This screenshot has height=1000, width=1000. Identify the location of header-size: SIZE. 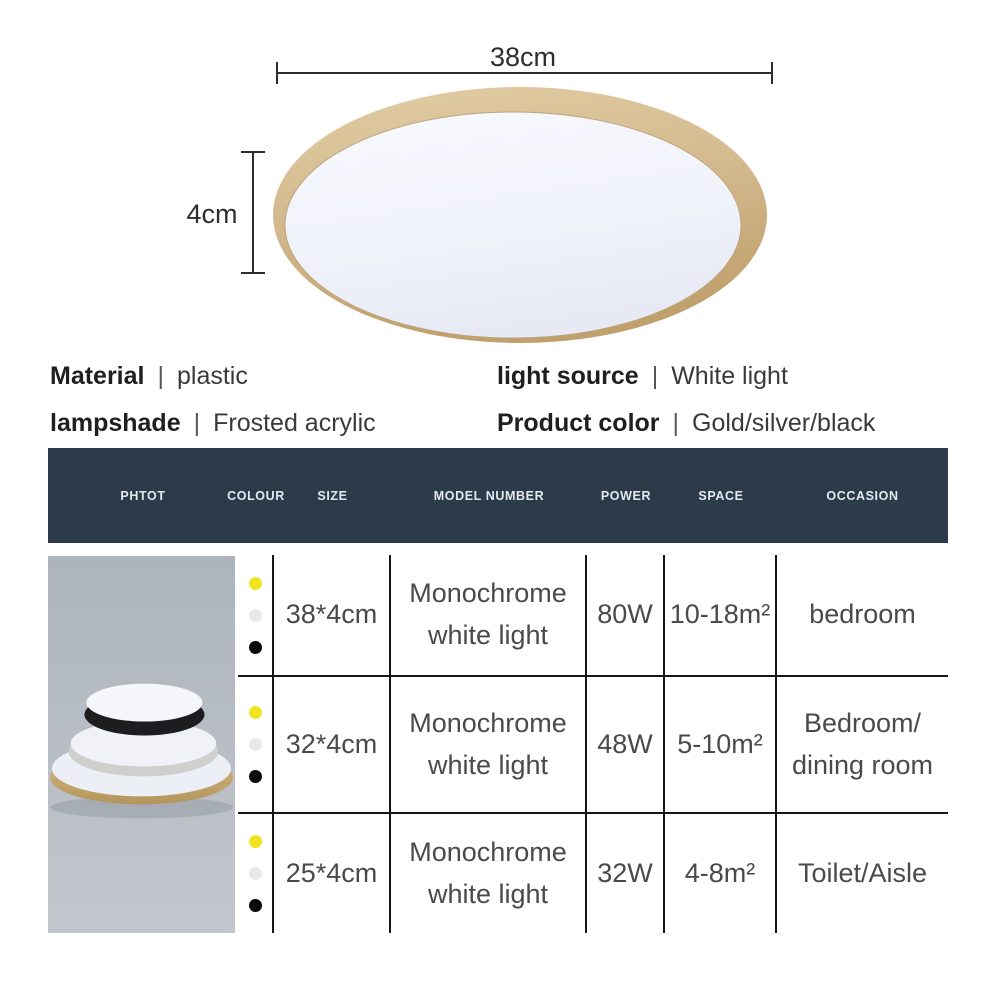
(332, 495).